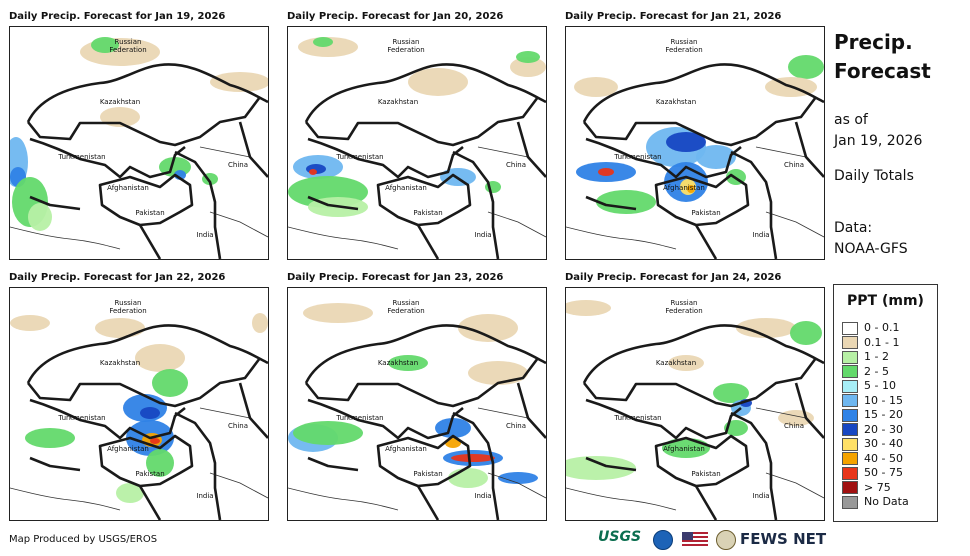  Describe the element at coordinates (876, 356) in the screenshot. I see `legend-label: 1 - 2` at that location.